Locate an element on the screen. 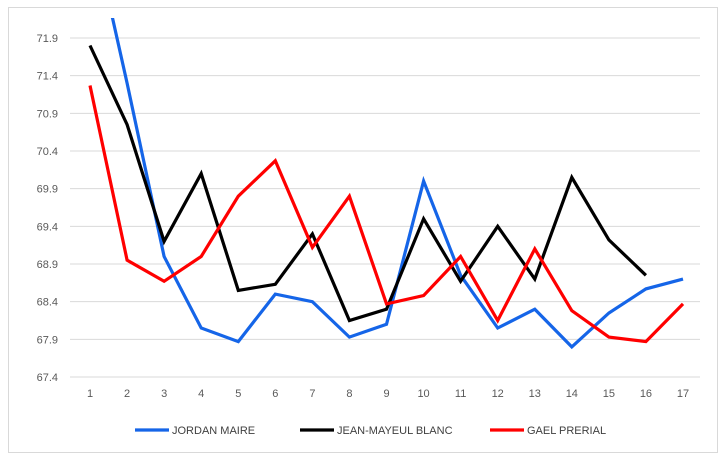 This screenshot has height=461, width=728. legend-label: JEAN-MAYEUL BLANC is located at coordinates (395, 431).